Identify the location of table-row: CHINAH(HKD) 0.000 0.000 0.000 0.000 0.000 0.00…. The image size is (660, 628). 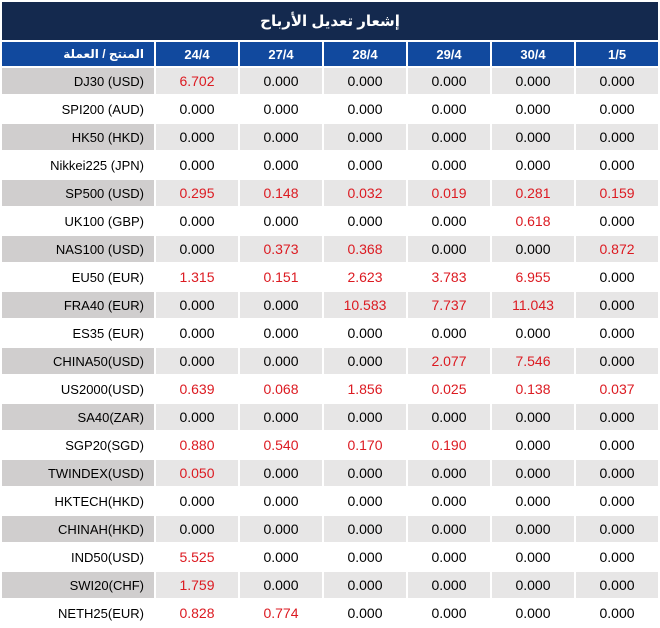
(330, 529).